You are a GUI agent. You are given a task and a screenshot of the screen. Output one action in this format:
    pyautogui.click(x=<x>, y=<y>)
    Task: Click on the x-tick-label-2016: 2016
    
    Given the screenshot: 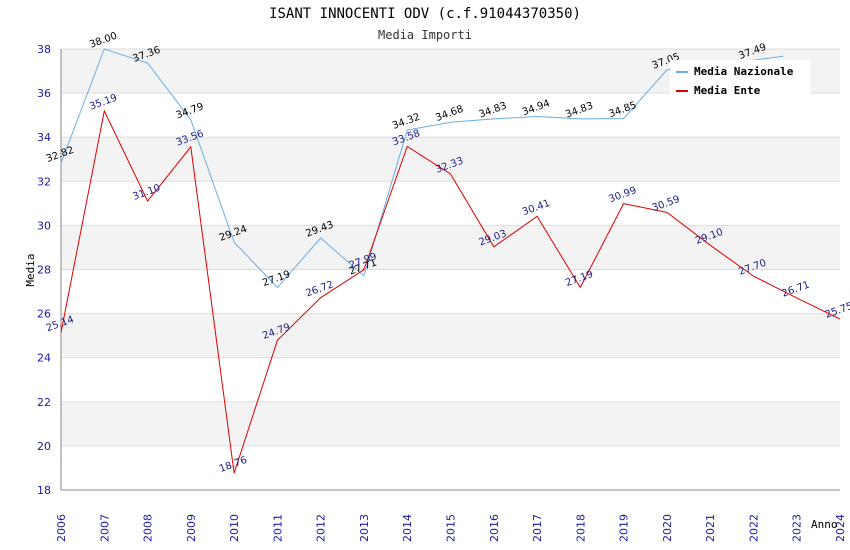 What is the action you would take?
    pyautogui.click(x=494, y=528)
    